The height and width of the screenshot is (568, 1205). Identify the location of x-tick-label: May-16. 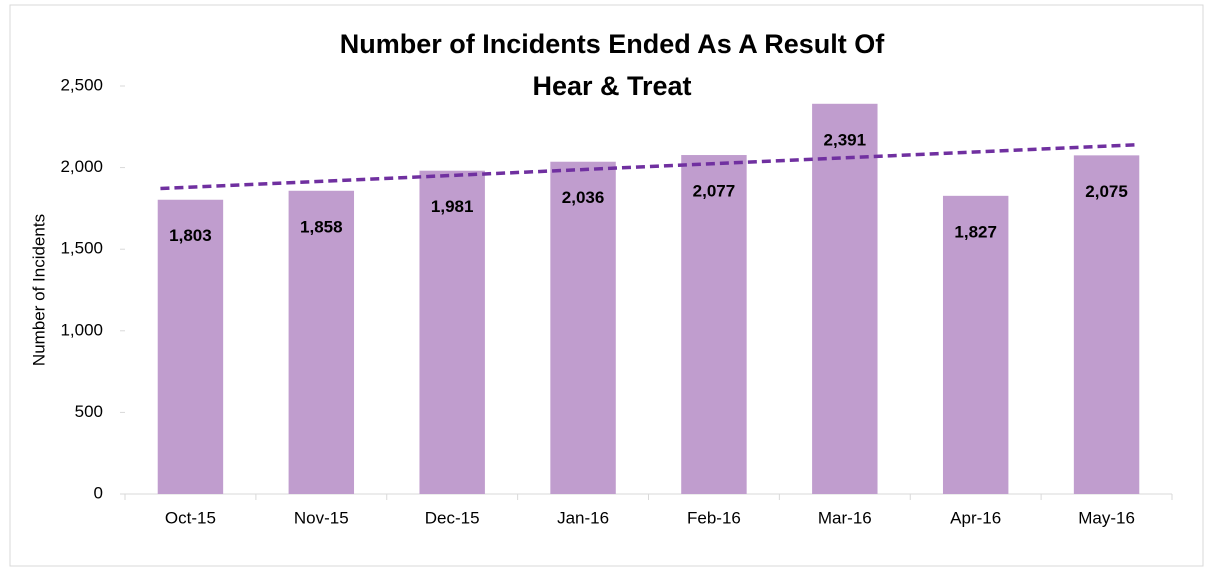
(1106, 517).